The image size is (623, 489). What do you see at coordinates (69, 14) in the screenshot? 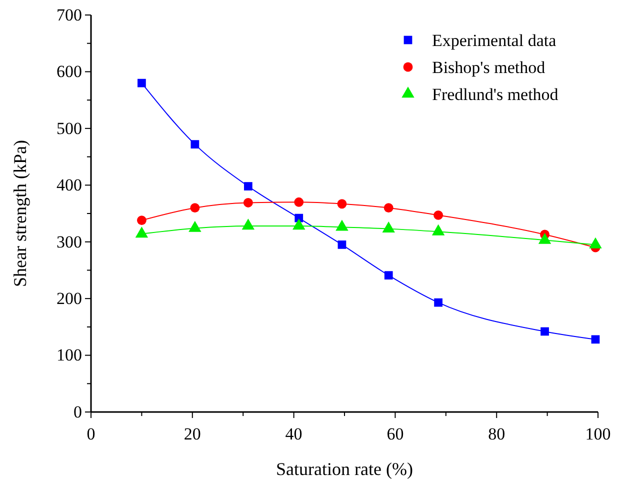
I see `y-tick-label: 700` at bounding box center [69, 14].